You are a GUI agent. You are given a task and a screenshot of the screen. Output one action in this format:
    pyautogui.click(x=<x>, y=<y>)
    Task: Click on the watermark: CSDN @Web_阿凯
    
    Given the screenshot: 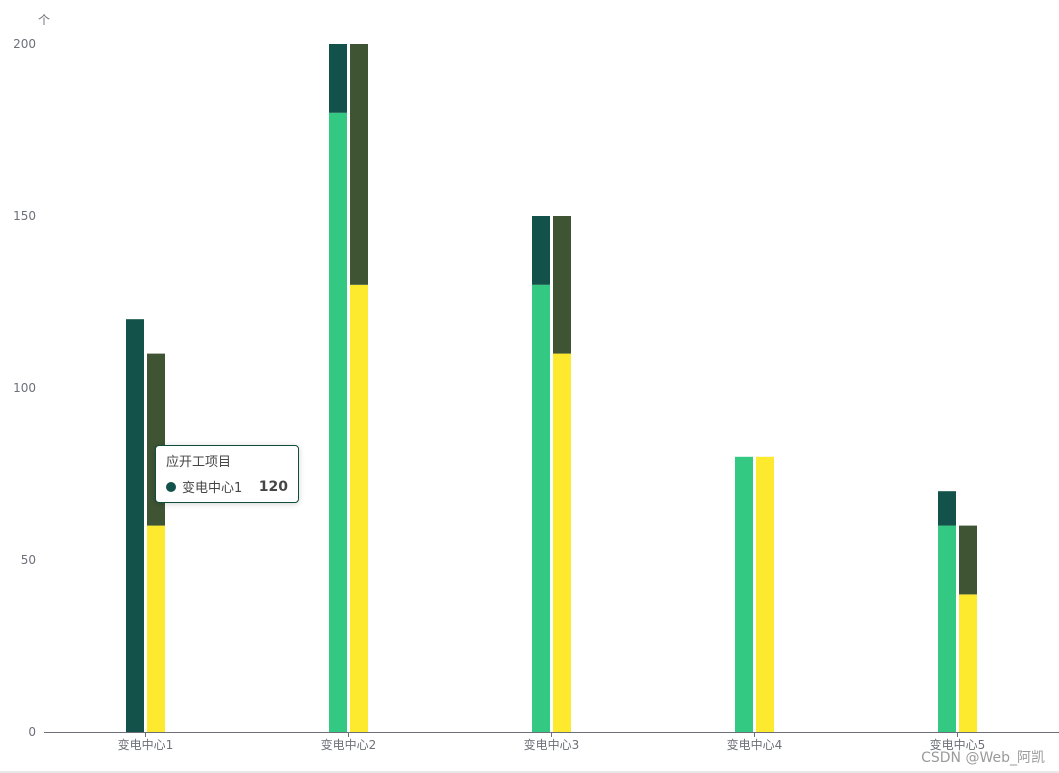 What is the action you would take?
    pyautogui.click(x=983, y=758)
    